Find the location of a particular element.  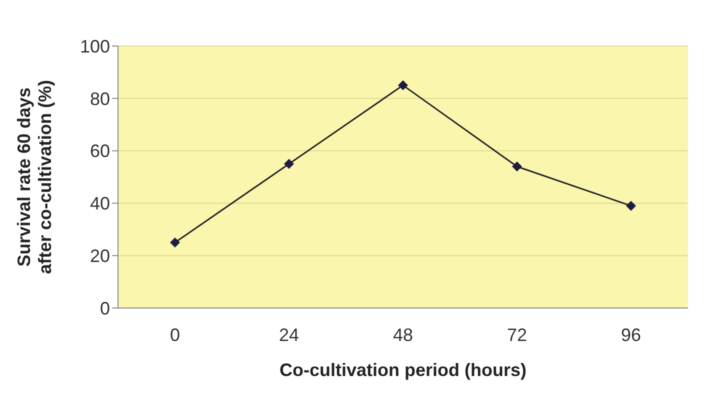

y-tick-label: 0 is located at coordinates (105, 308).